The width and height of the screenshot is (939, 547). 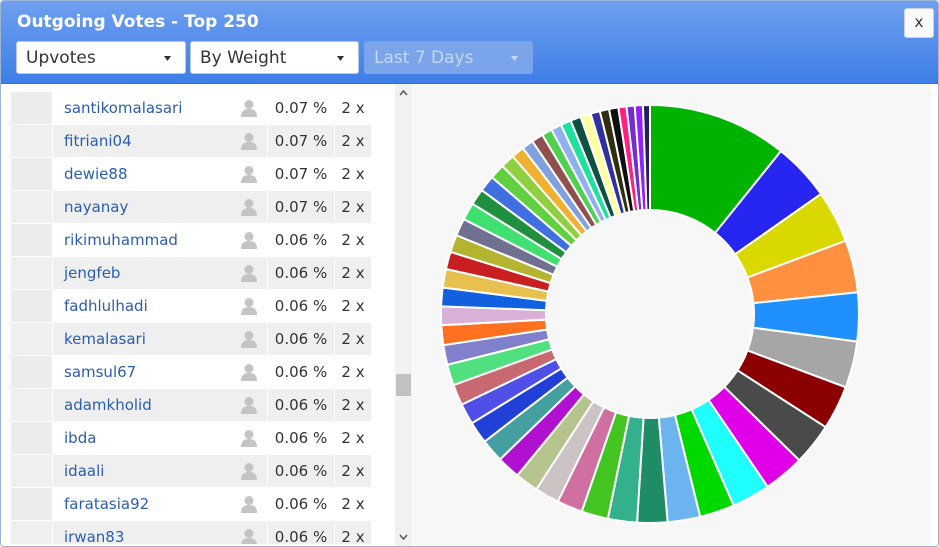 I want to click on select-text: By Weight, so click(x=243, y=58).